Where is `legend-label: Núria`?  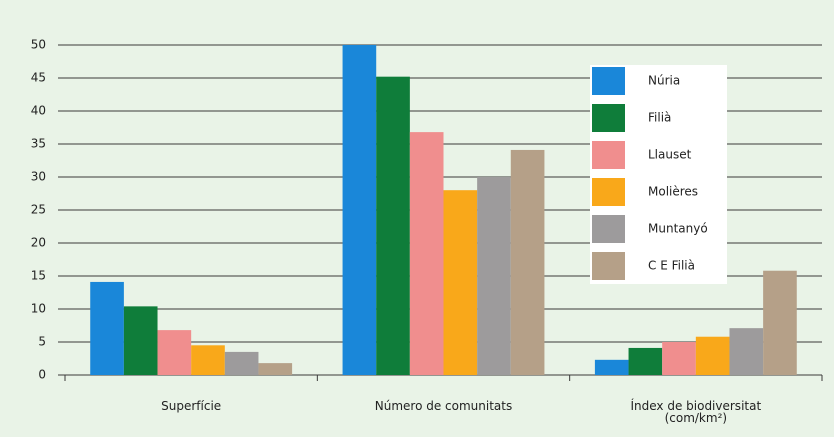
legend-label: Núria is located at coordinates (664, 81).